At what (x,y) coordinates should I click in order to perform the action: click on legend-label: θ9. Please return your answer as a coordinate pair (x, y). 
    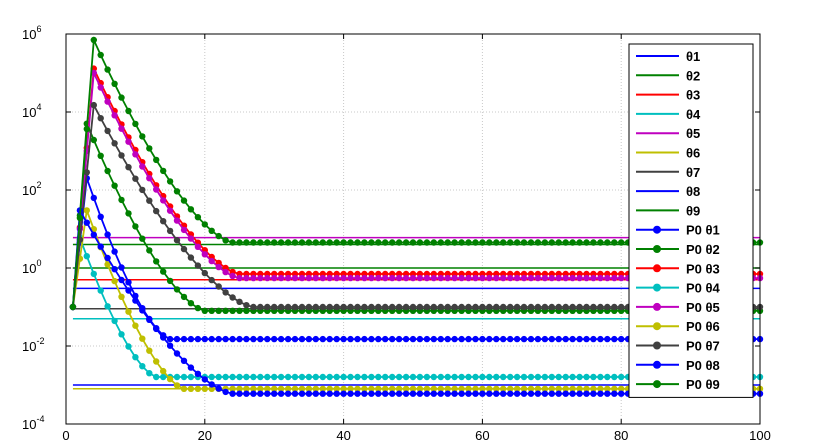
    Looking at the image, I should click on (693, 210).